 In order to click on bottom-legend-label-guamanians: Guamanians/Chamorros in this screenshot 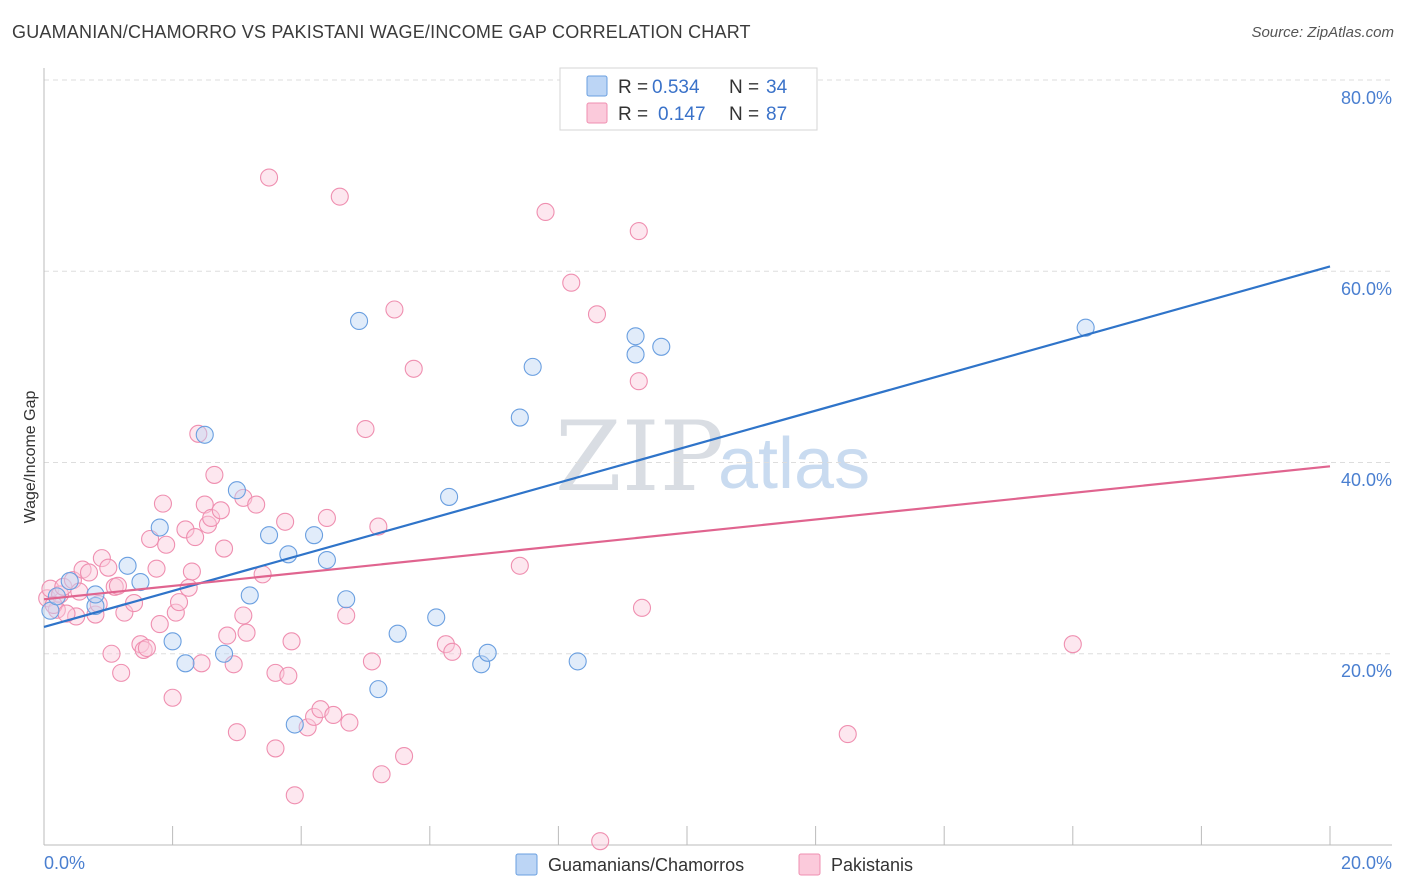, I will do `click(646, 865)`.